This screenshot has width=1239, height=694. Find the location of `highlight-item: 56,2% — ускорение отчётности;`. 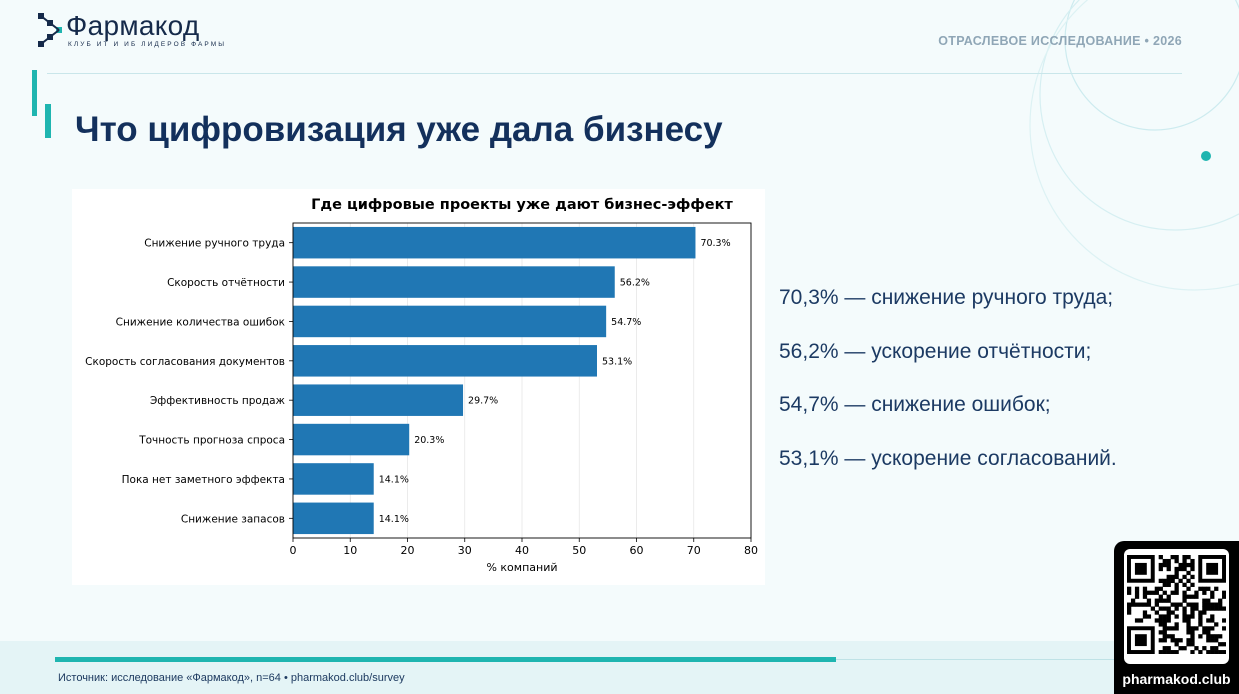

highlight-item: 56,2% — ускорение отчётности; is located at coordinates (935, 351).